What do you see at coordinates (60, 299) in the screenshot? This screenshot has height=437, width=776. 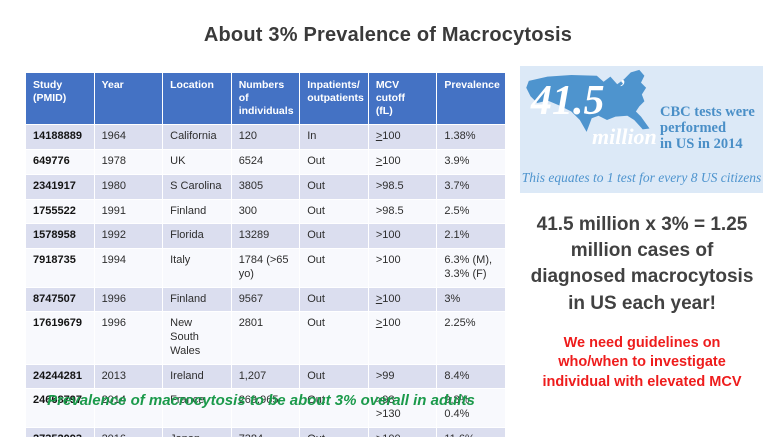 I see `study-pmid-cell: 8747507` at bounding box center [60, 299].